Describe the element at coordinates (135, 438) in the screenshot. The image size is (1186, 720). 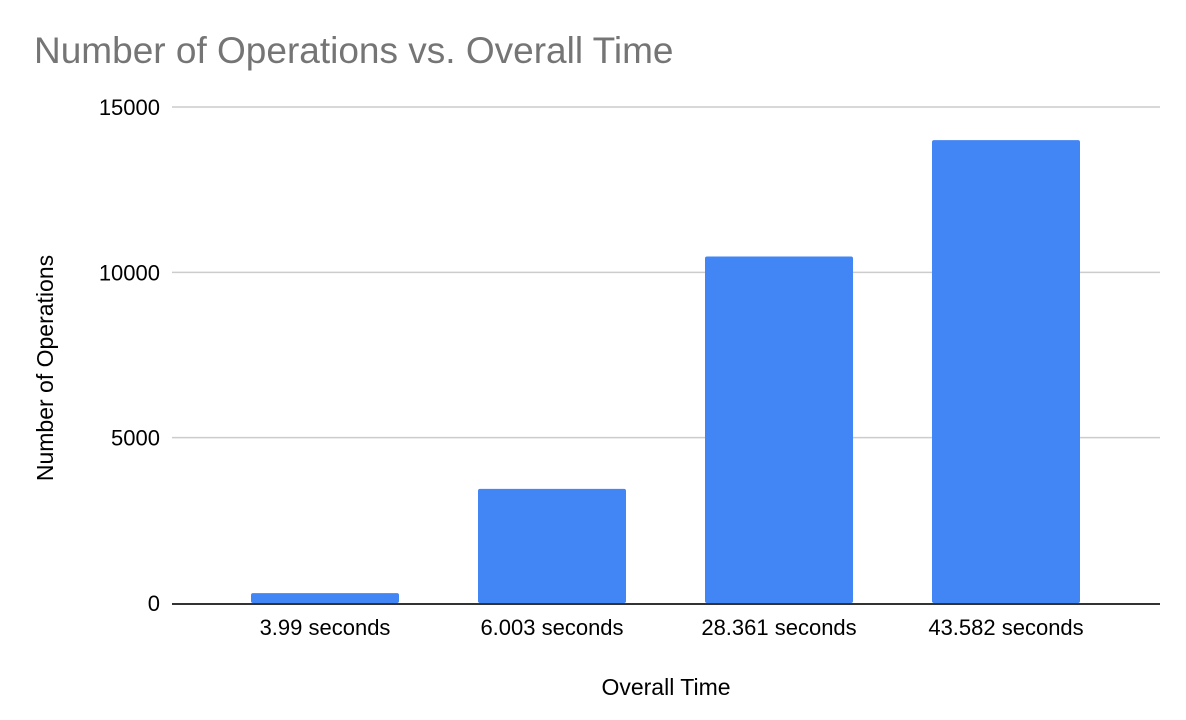
I see `y-tick-label: 5000` at that location.